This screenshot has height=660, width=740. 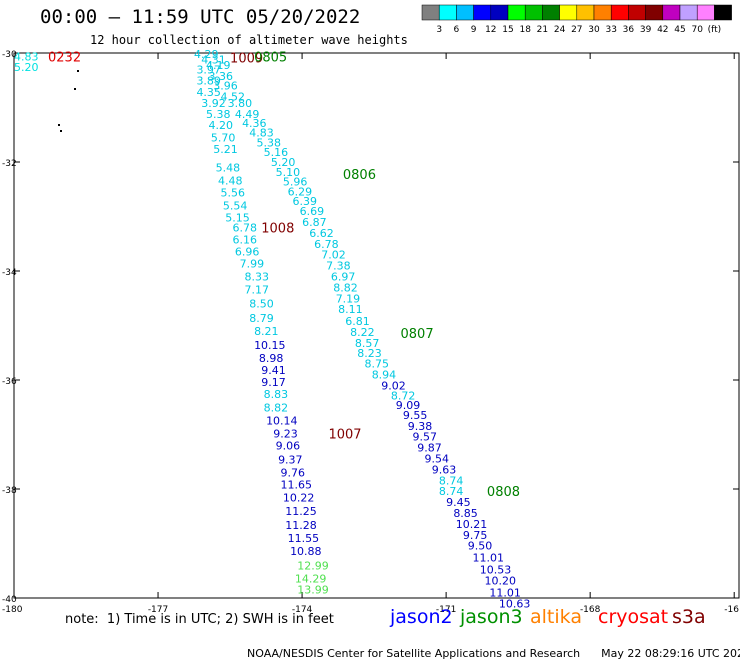 What do you see at coordinates (697, 30) in the screenshot?
I see `color-scale-label: 70` at bounding box center [697, 30].